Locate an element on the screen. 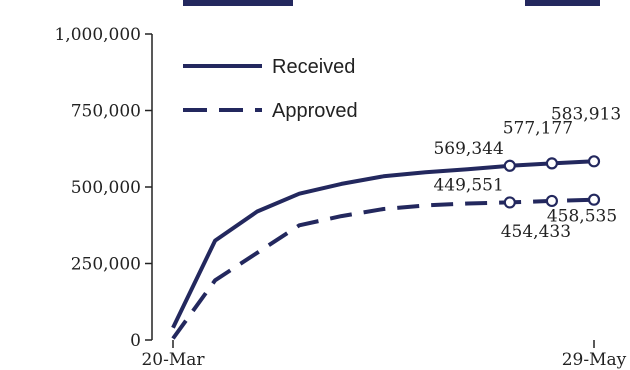 Image resolution: width=630 pixels, height=370 pixels. y-axis: 0 250,000 500,000 750,000 1,000,000 is located at coordinates (103, 188).